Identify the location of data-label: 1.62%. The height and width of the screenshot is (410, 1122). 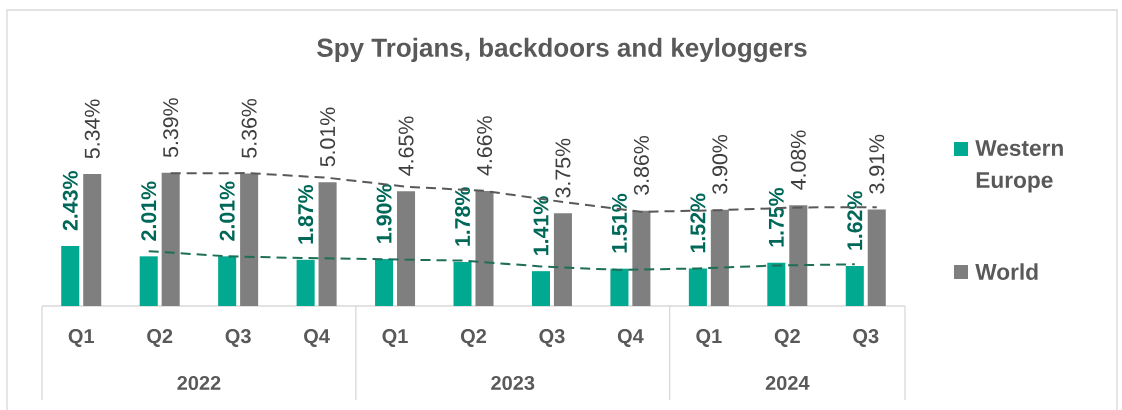
(855, 220).